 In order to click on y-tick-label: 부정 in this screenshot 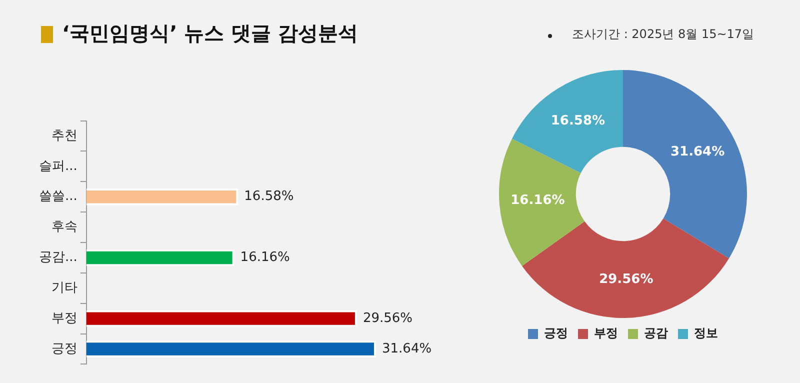, I will do `click(64, 318)`.